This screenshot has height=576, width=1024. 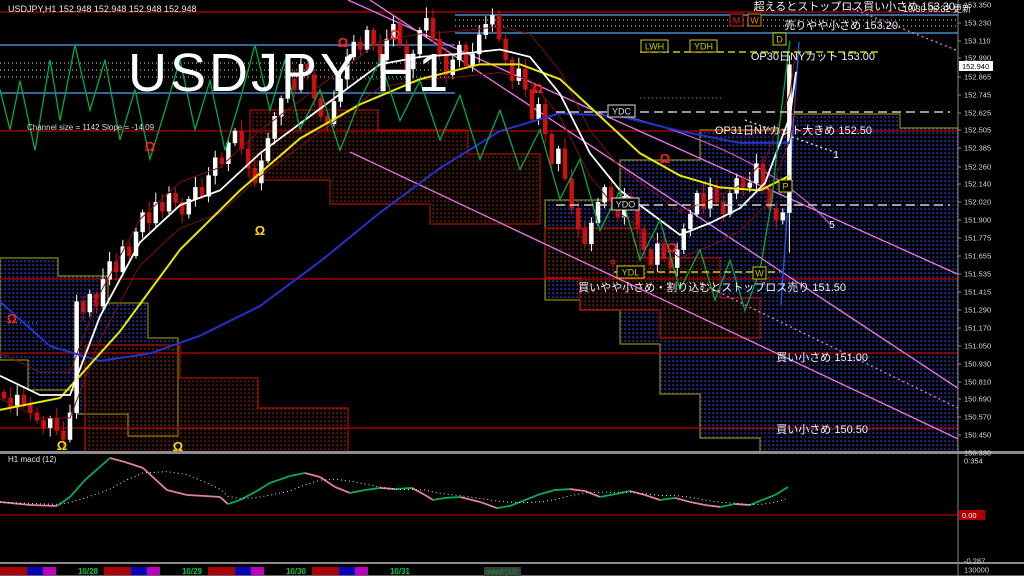 I want to click on order-annotation: OP30日NYカット 153.00, so click(x=813, y=56).